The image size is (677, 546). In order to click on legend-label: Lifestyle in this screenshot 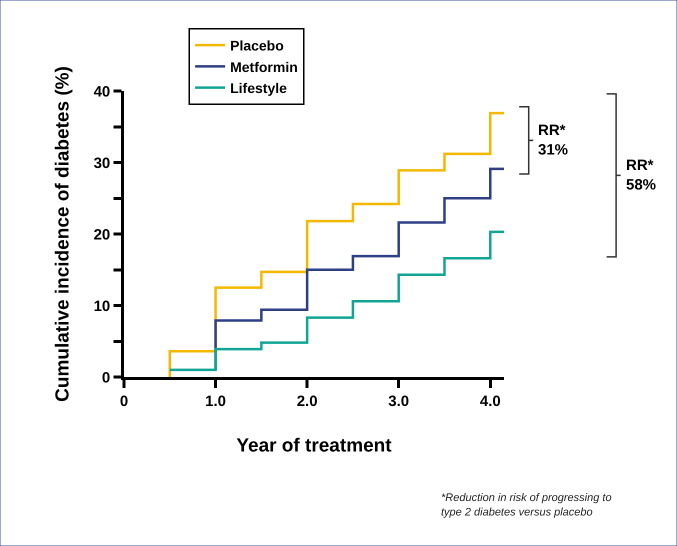, I will do `click(259, 88)`.